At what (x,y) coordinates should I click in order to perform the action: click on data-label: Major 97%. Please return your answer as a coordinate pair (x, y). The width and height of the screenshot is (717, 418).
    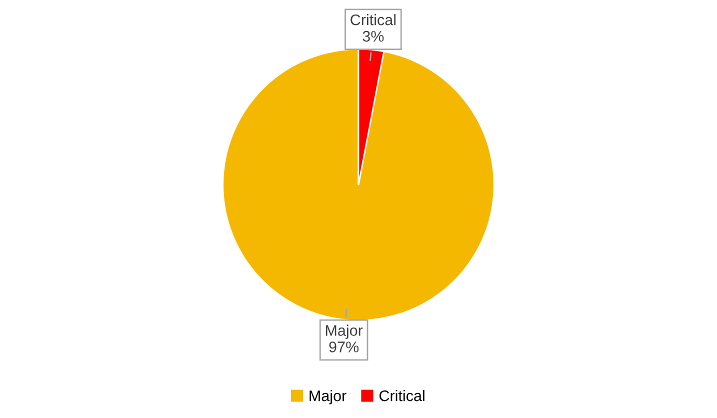
    Looking at the image, I should click on (344, 338).